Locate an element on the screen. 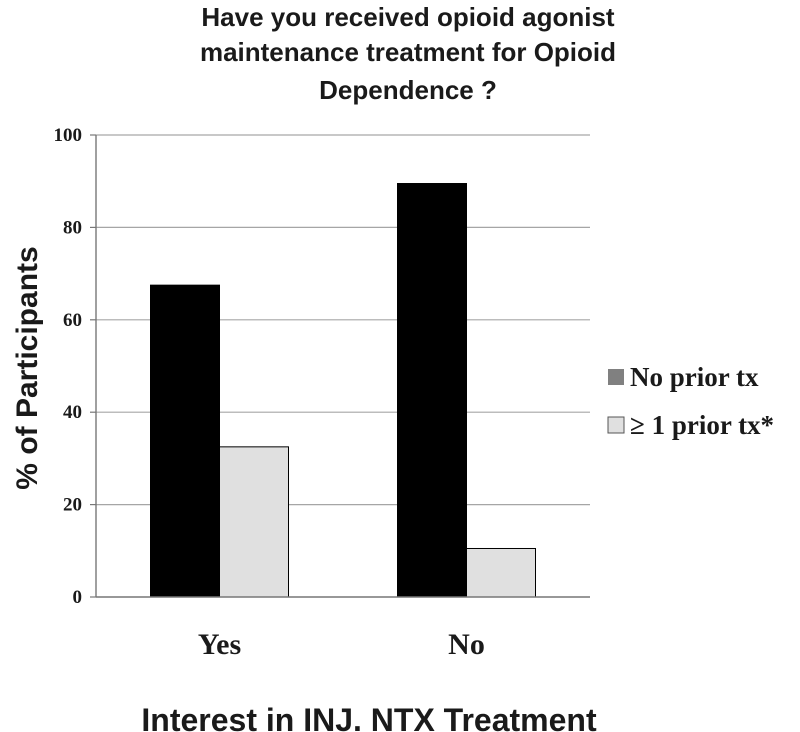 This screenshot has height=732, width=800. x-tick-label: No is located at coordinates (466, 644).